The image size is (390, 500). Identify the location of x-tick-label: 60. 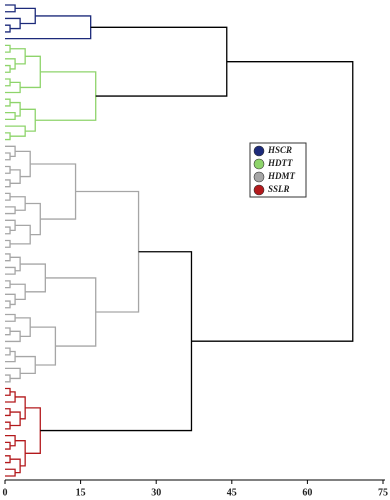
(307, 492).